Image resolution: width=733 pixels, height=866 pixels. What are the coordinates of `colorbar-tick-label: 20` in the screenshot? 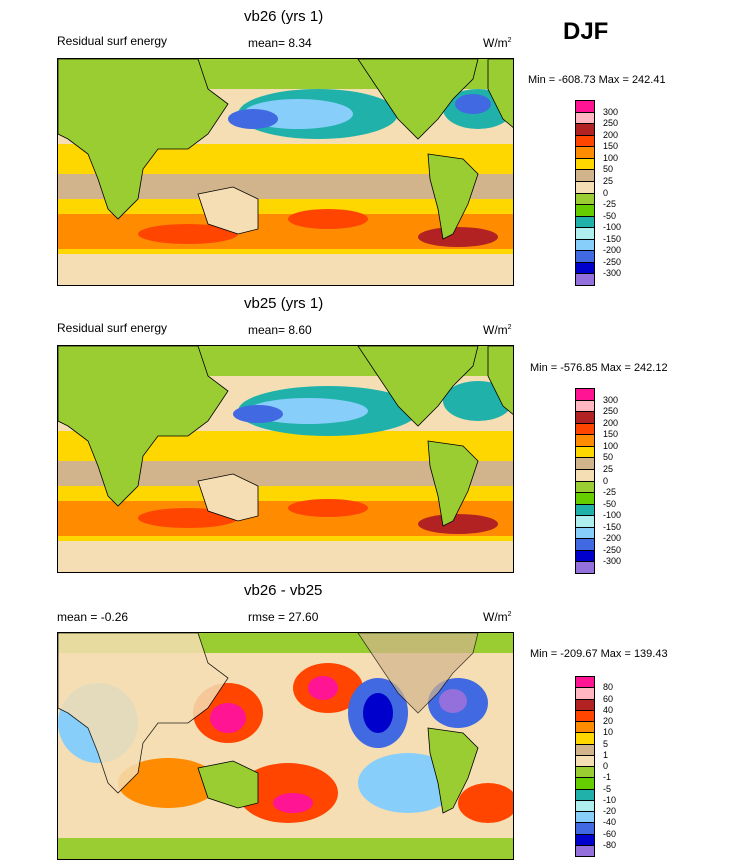 It's located at (608, 721).